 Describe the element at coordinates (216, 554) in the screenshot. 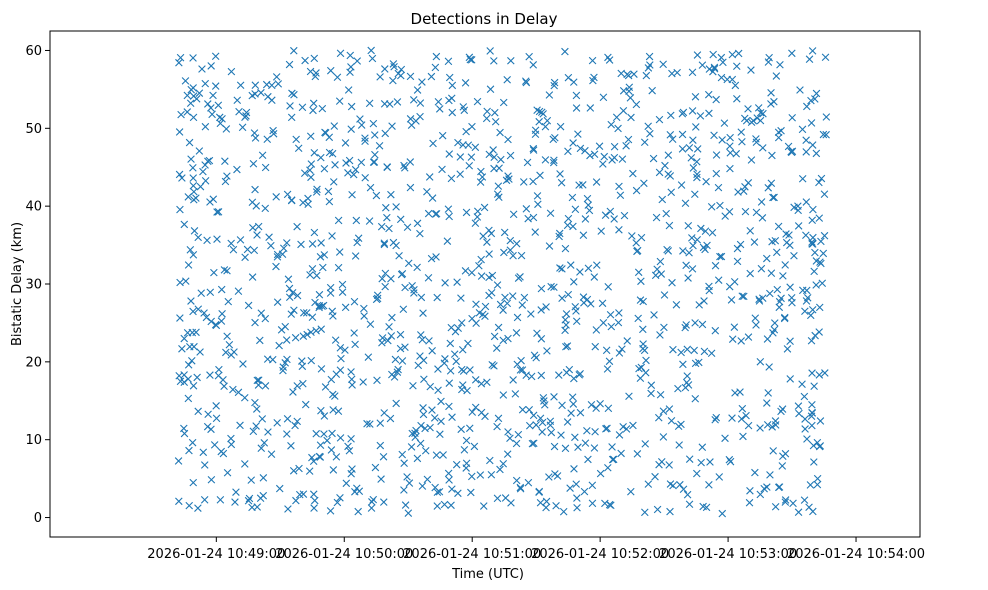

I see `x-tick-label: 2026-01-24 10:49:00` at that location.